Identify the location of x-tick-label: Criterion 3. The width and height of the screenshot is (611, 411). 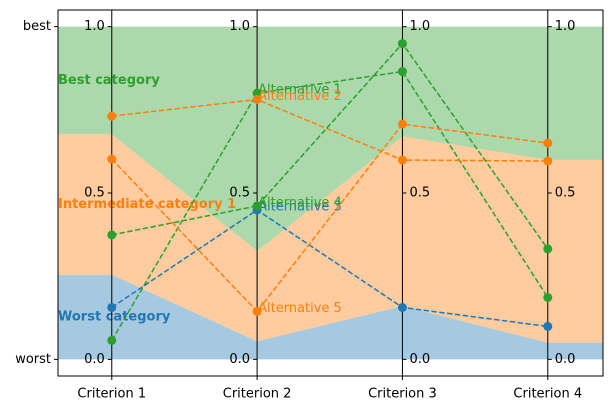
(402, 394).